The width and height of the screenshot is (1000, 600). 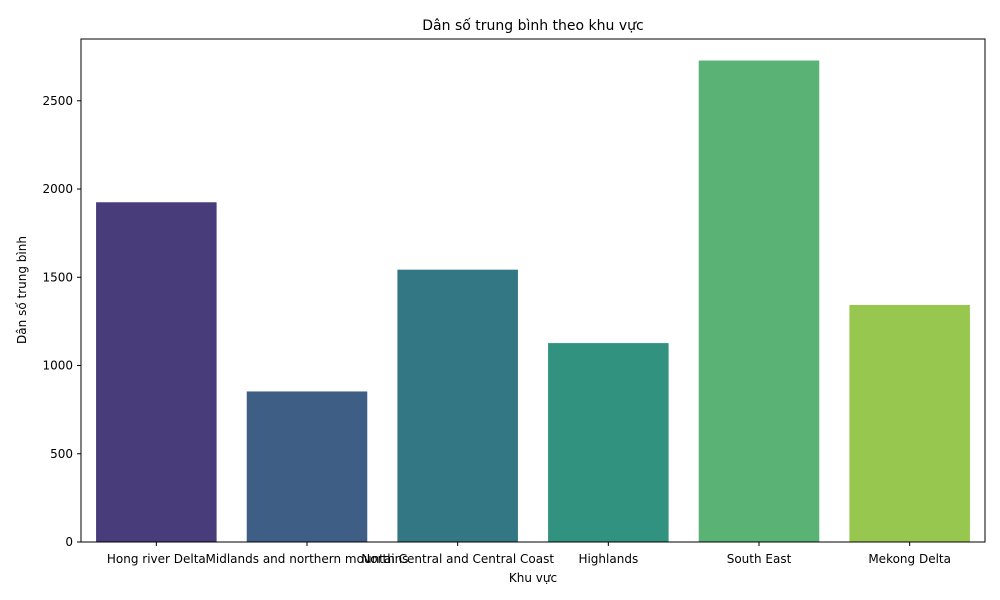 I want to click on y-tick-label: 2500, so click(x=57, y=101).